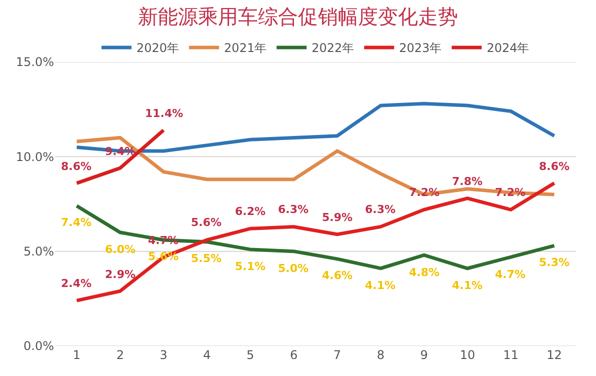 This screenshot has height=376, width=596. I want to click on x-tick-label: 3, so click(164, 355).